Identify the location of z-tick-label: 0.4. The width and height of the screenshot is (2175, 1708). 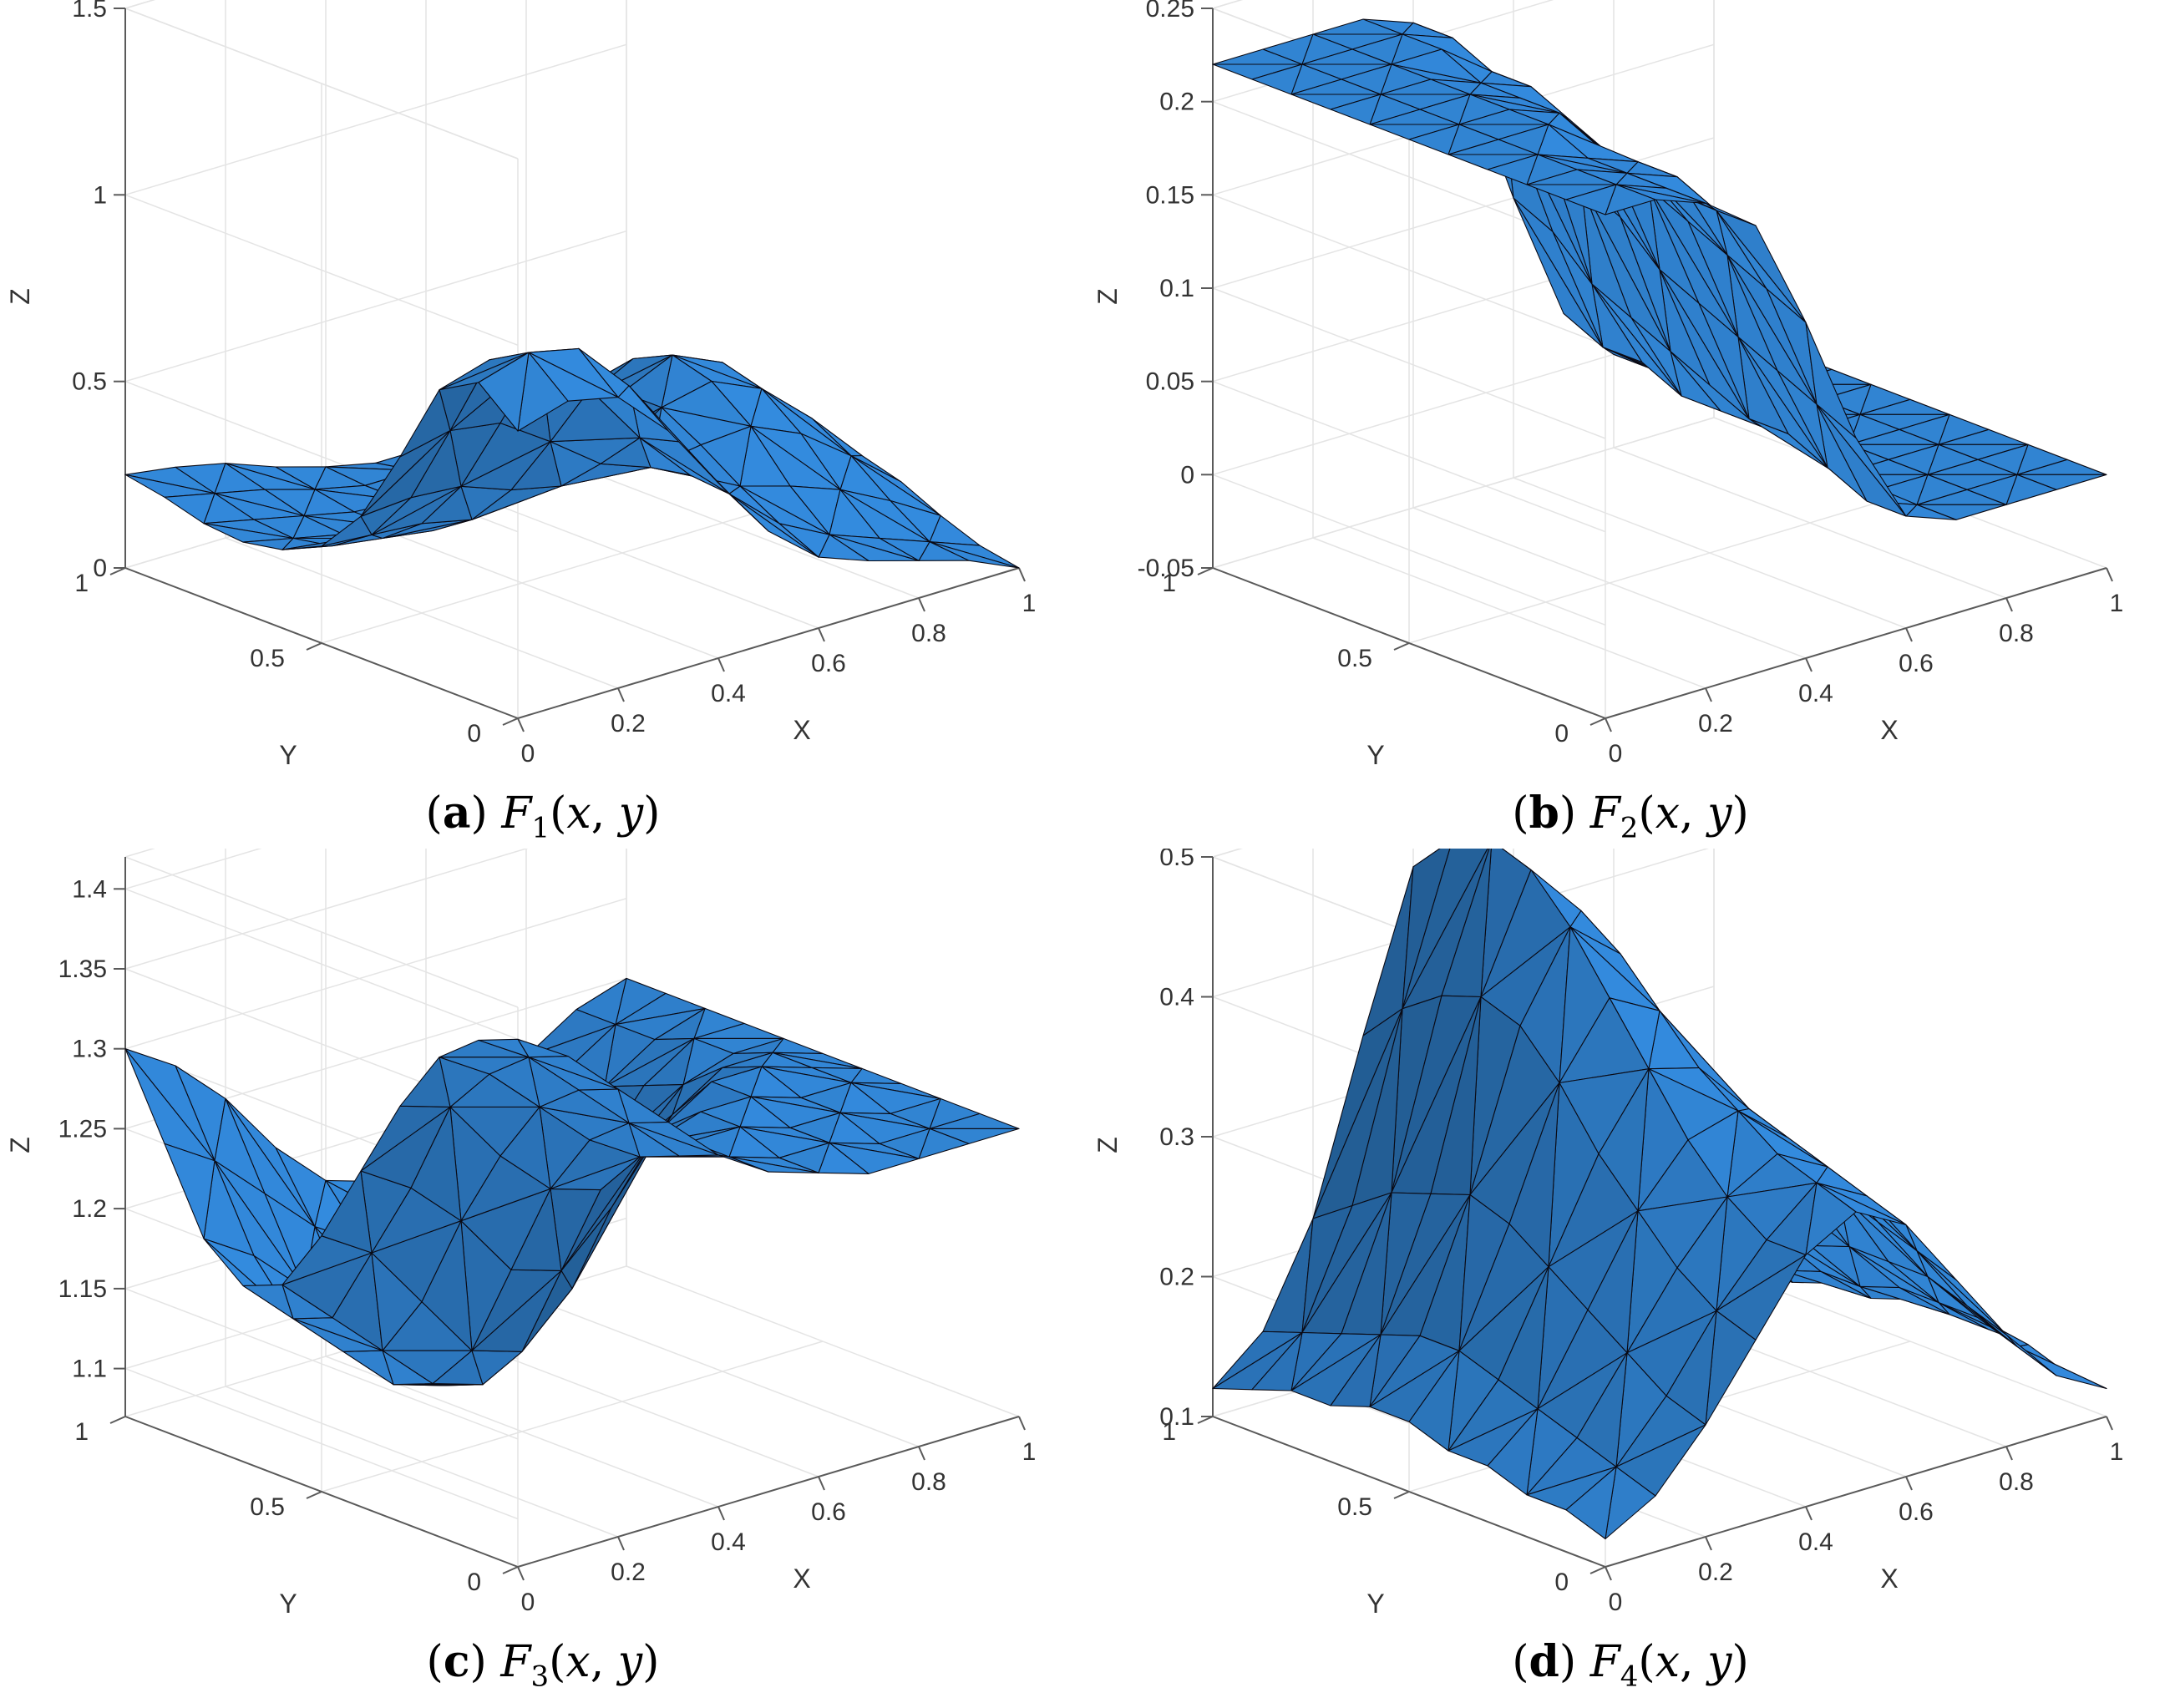
(1176, 998).